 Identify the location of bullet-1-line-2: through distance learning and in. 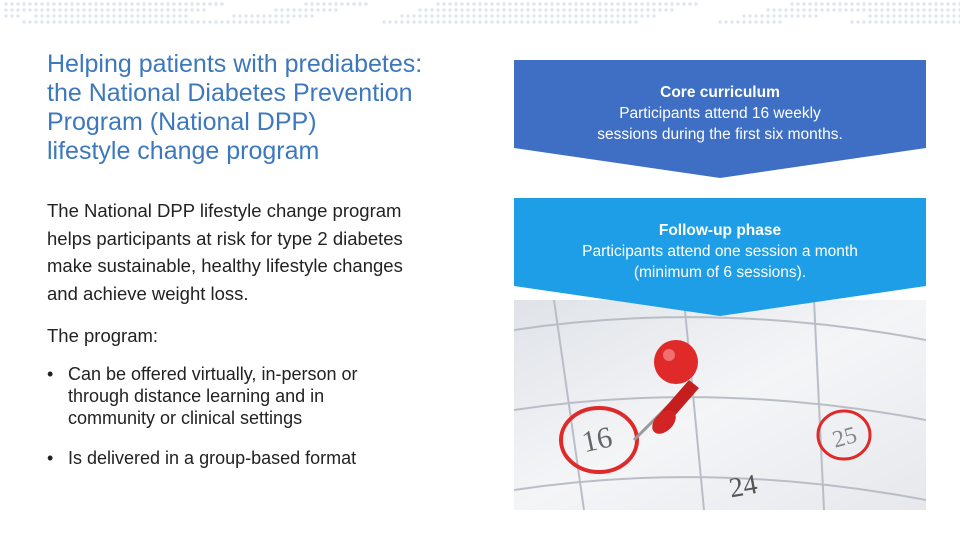
(196, 396).